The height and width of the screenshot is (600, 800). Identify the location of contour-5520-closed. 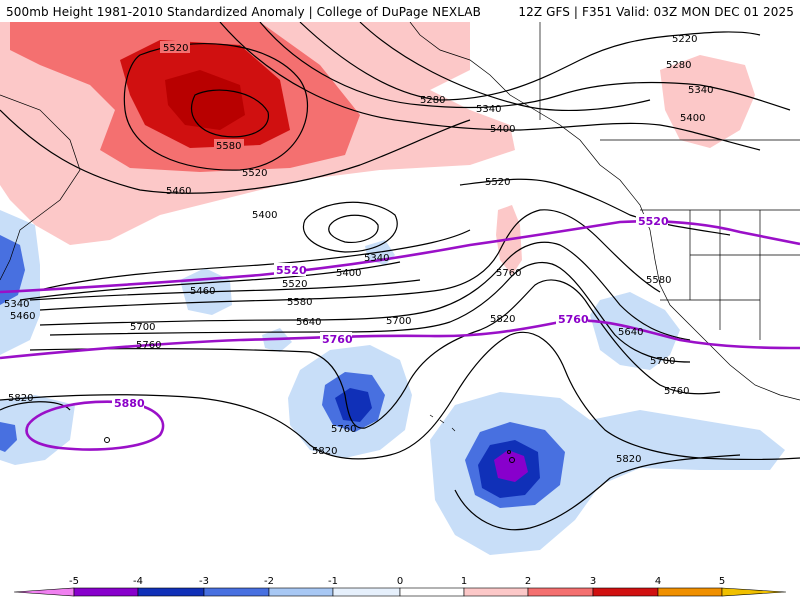
(216, 106).